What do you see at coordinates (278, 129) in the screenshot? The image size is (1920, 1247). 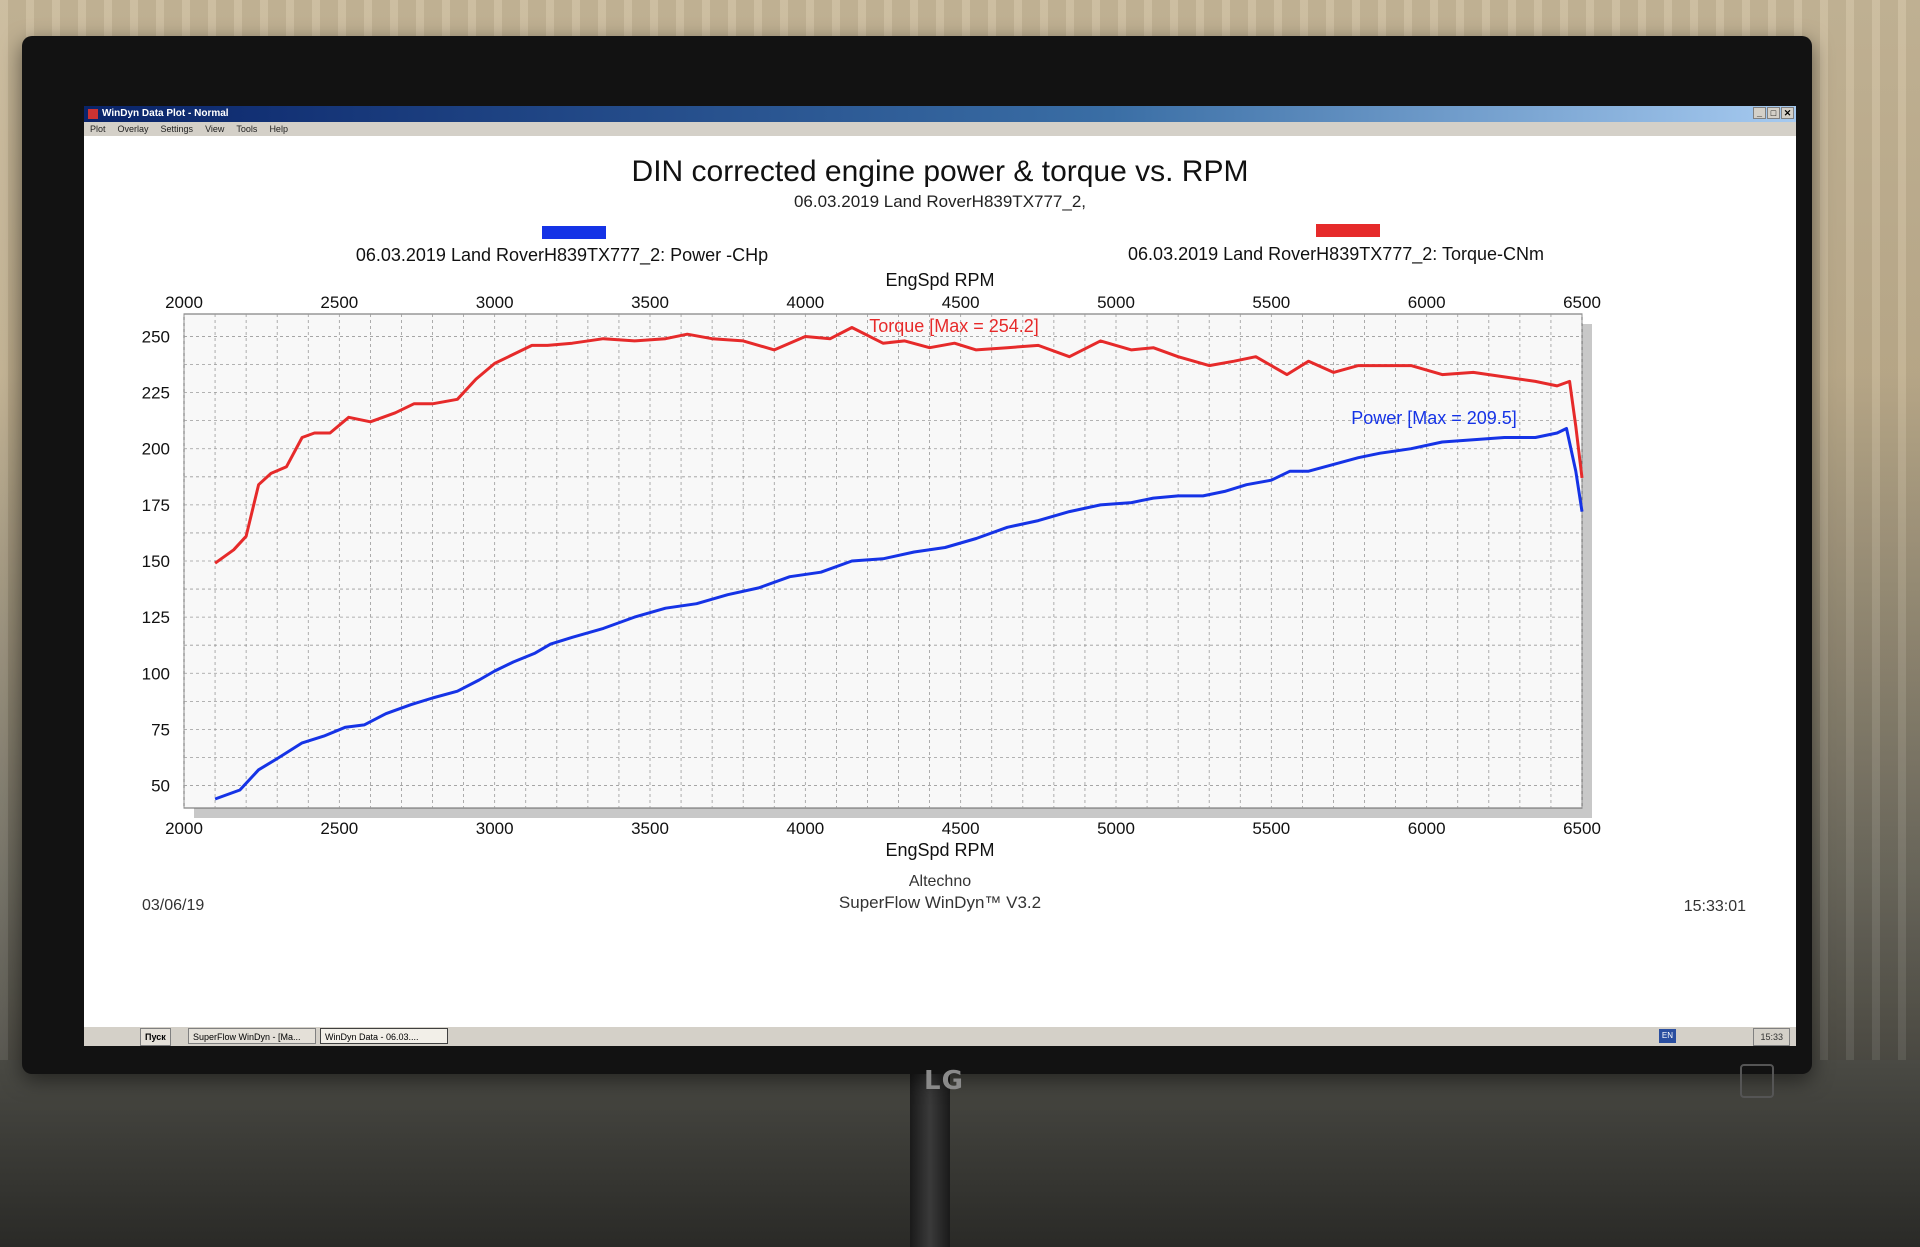 I see `menu-help: Help` at bounding box center [278, 129].